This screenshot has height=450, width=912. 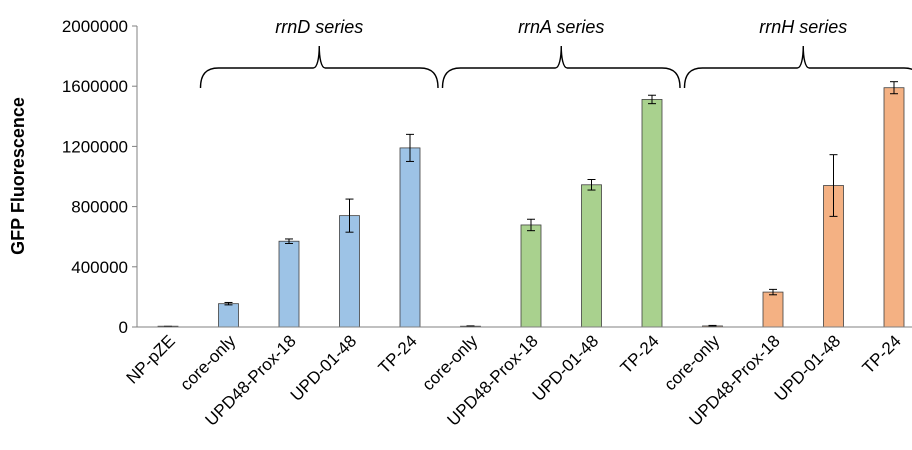 I want to click on group-brackets: rrnD series rrnA series rrnH series, so click(x=555, y=53).